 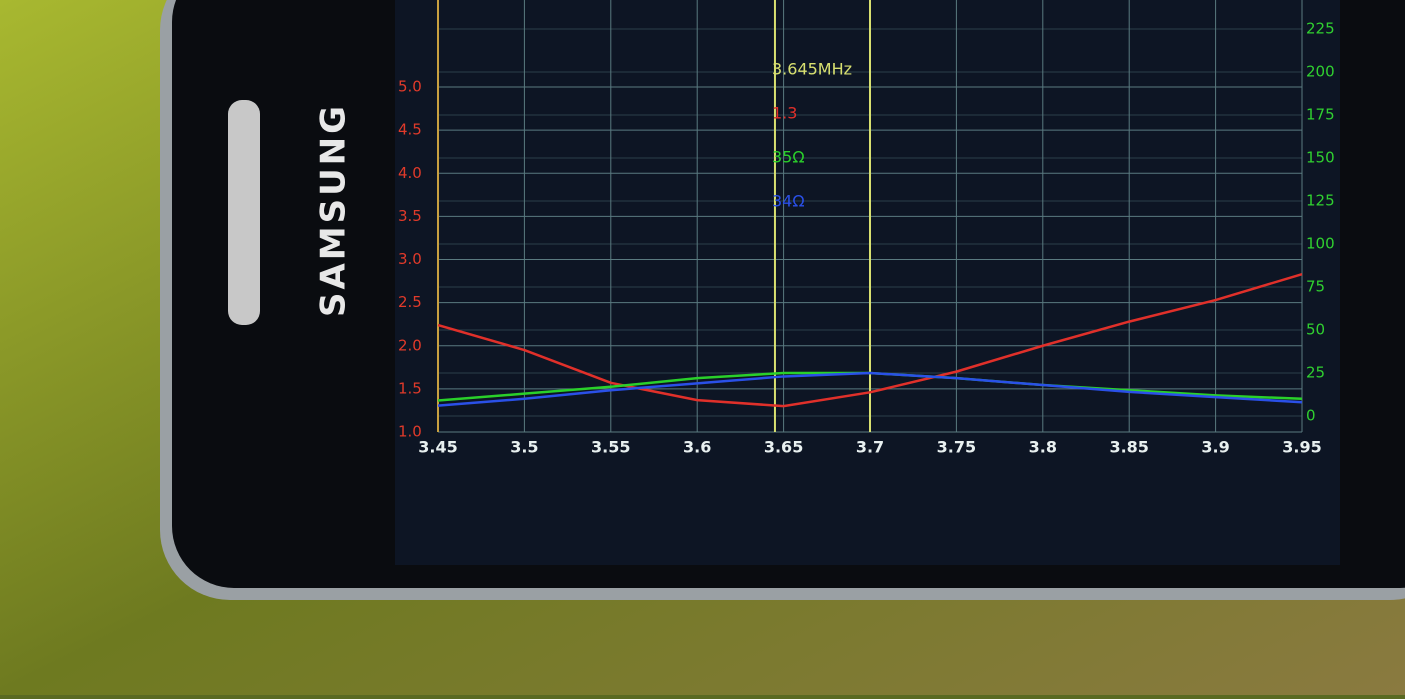 What do you see at coordinates (812, 69) in the screenshot?
I see `readout-frequency: 3.645MHz` at bounding box center [812, 69].